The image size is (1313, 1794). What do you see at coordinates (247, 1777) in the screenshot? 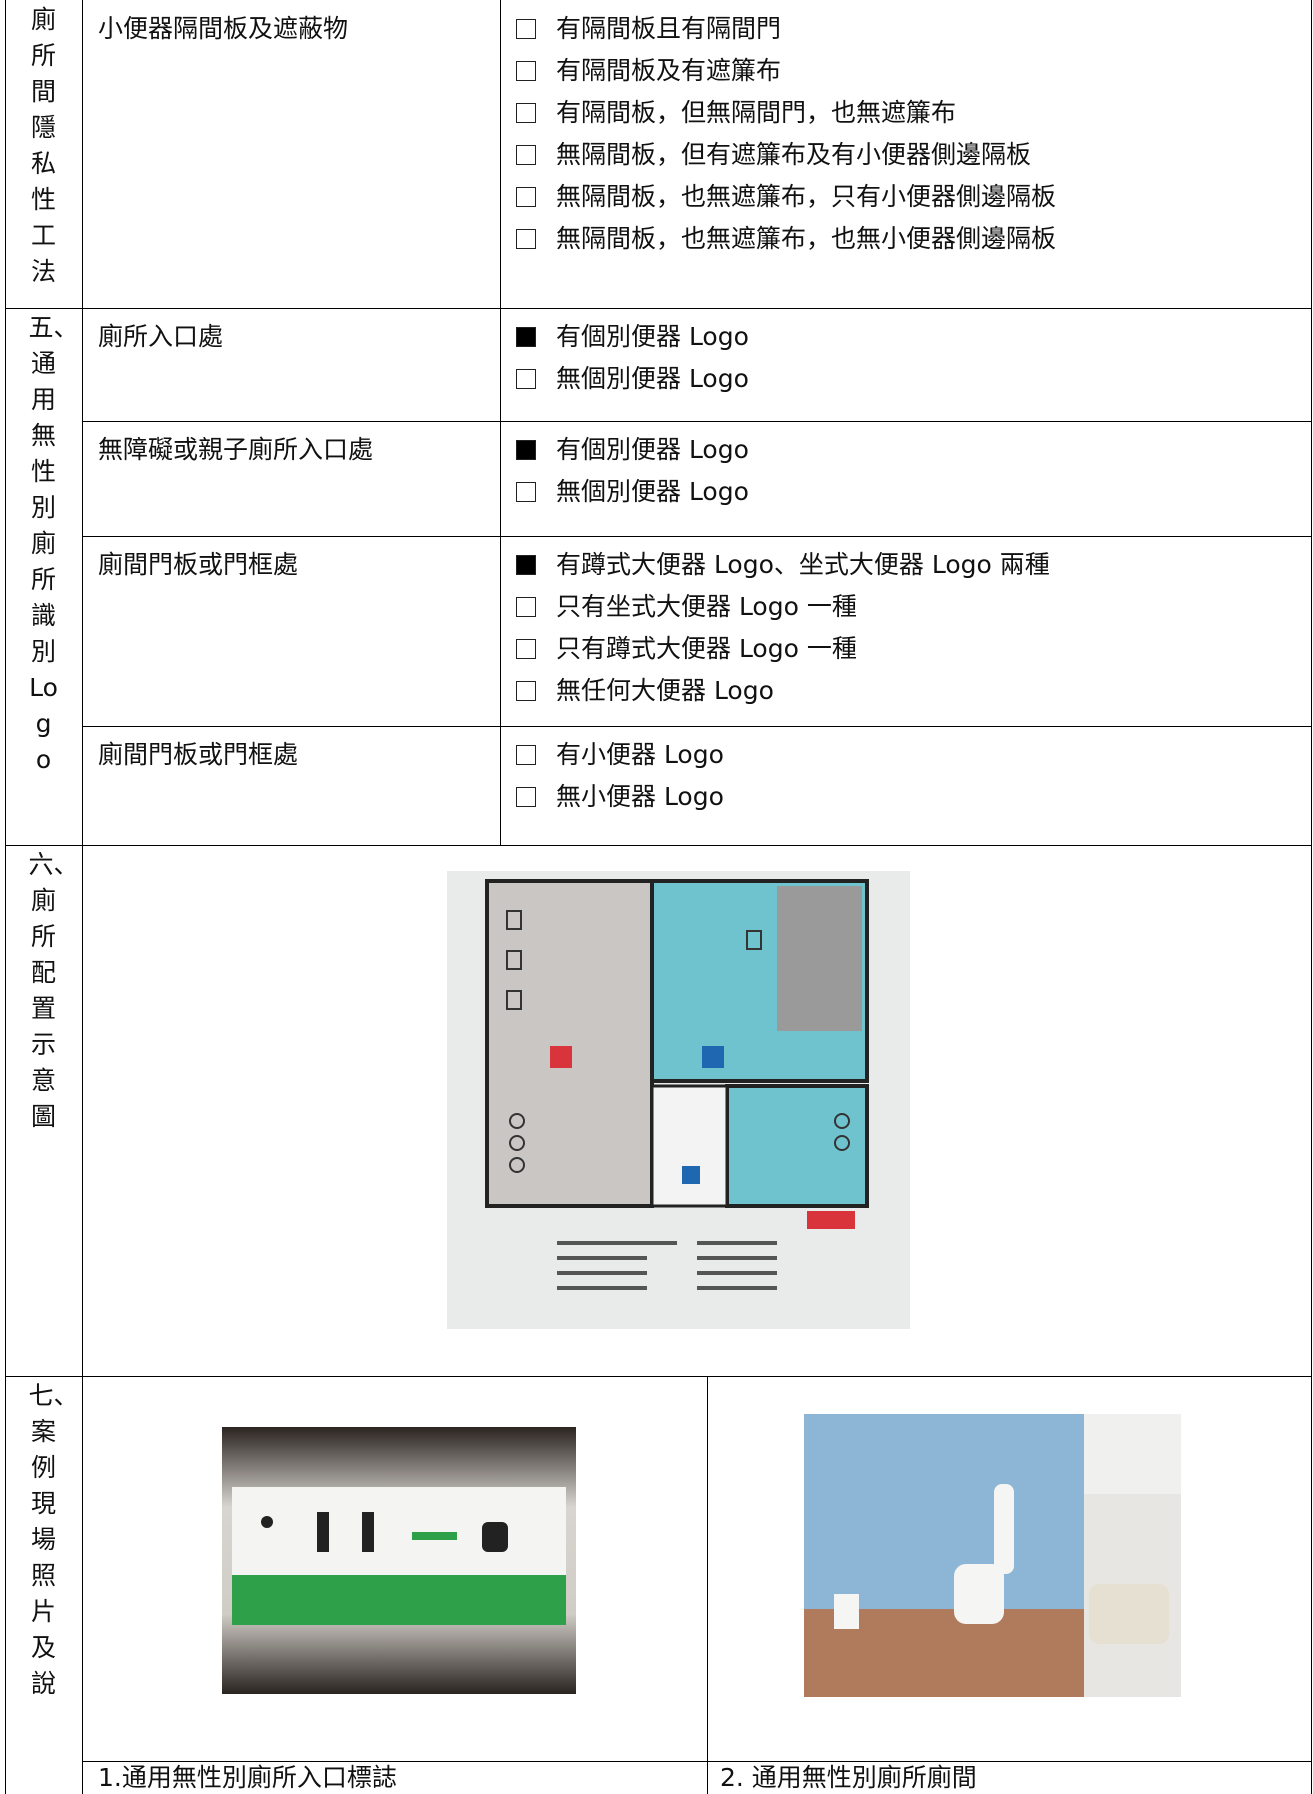
I see `photo-caption: 1.通用無性別廁所入口標誌` at bounding box center [247, 1777].